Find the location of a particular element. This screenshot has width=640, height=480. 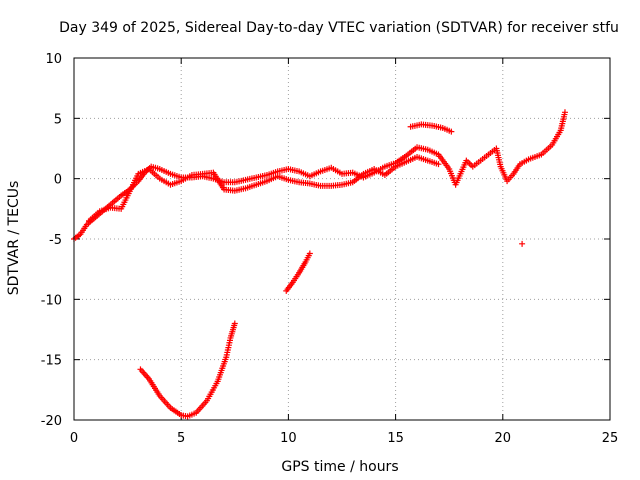

x-tick-label: 5 is located at coordinates (181, 438).